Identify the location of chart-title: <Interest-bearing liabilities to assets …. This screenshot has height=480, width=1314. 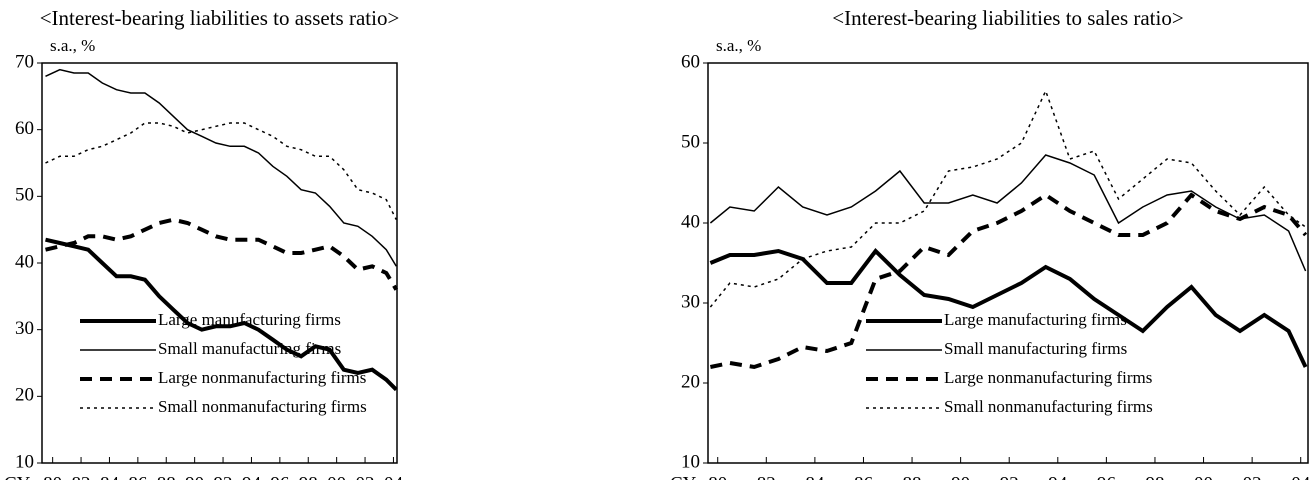
(220, 18).